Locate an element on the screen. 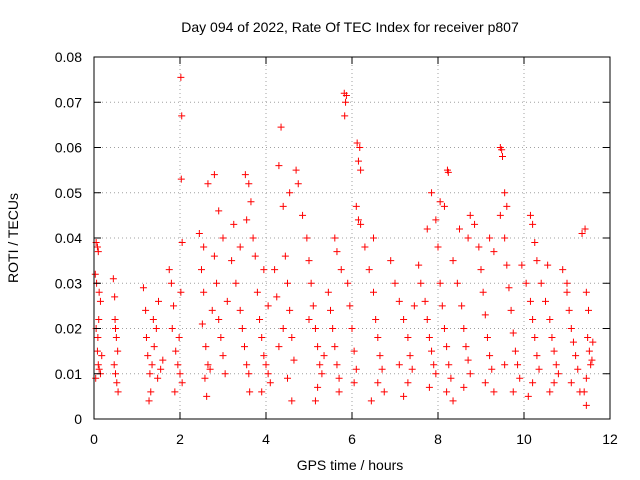 The height and width of the screenshot is (480, 640). x-tick-label: 2 is located at coordinates (180, 439).